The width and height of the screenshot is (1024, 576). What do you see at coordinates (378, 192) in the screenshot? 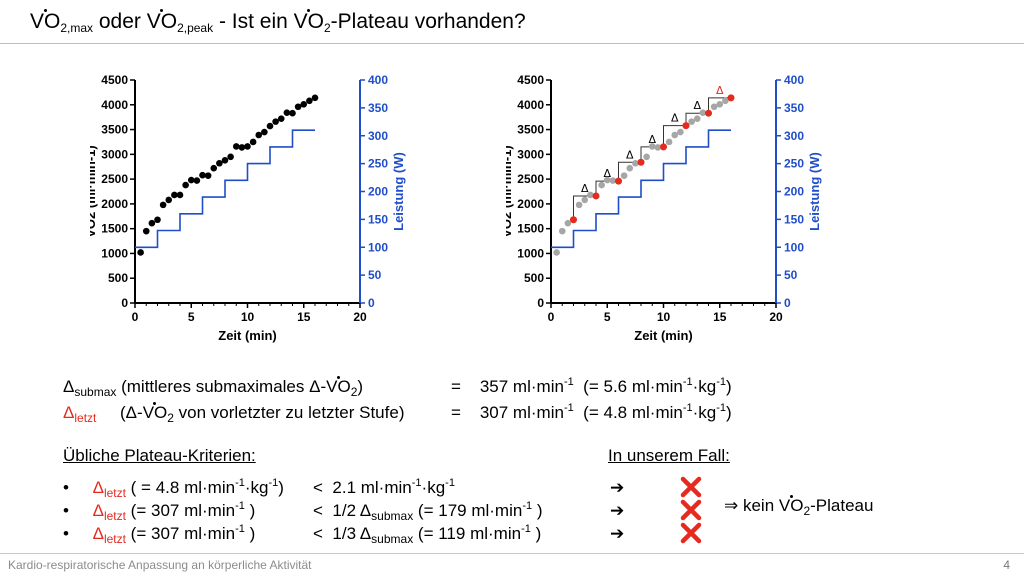
I see `y2-tick-label: 200` at bounding box center [378, 192].